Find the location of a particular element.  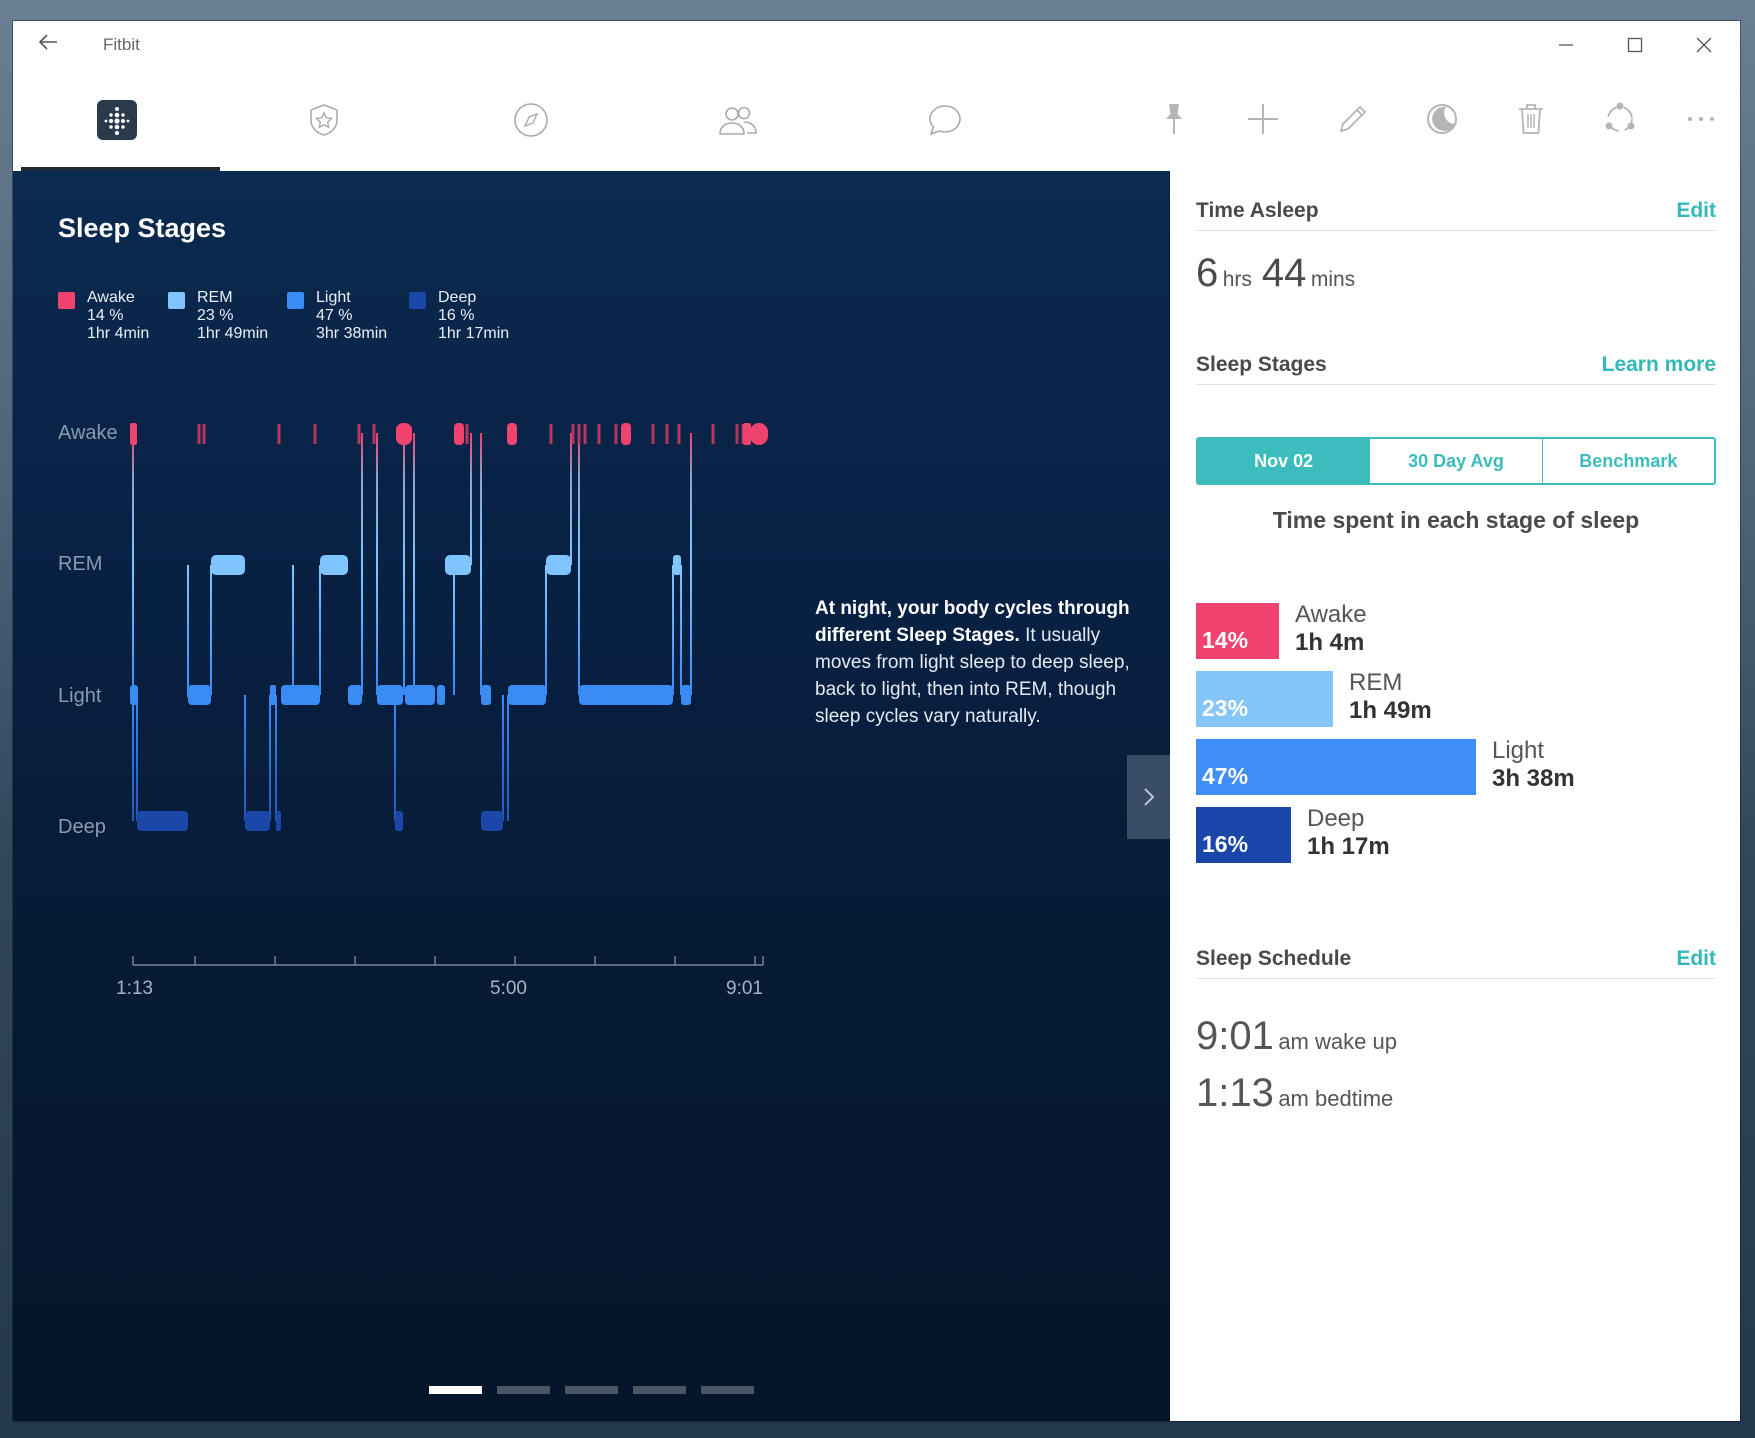

tab-benchmark: Benchmark is located at coordinates (1628, 460).